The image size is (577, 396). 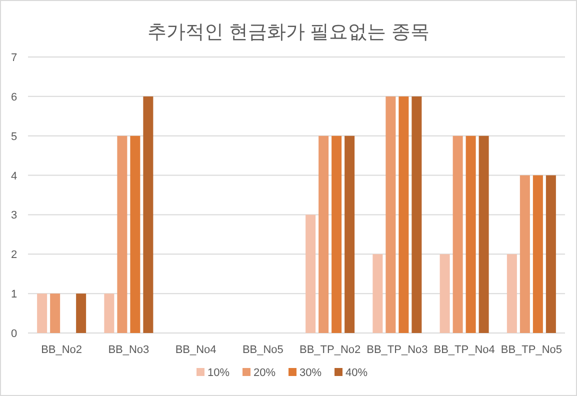 I want to click on legend-label: 20%, so click(x=265, y=373).